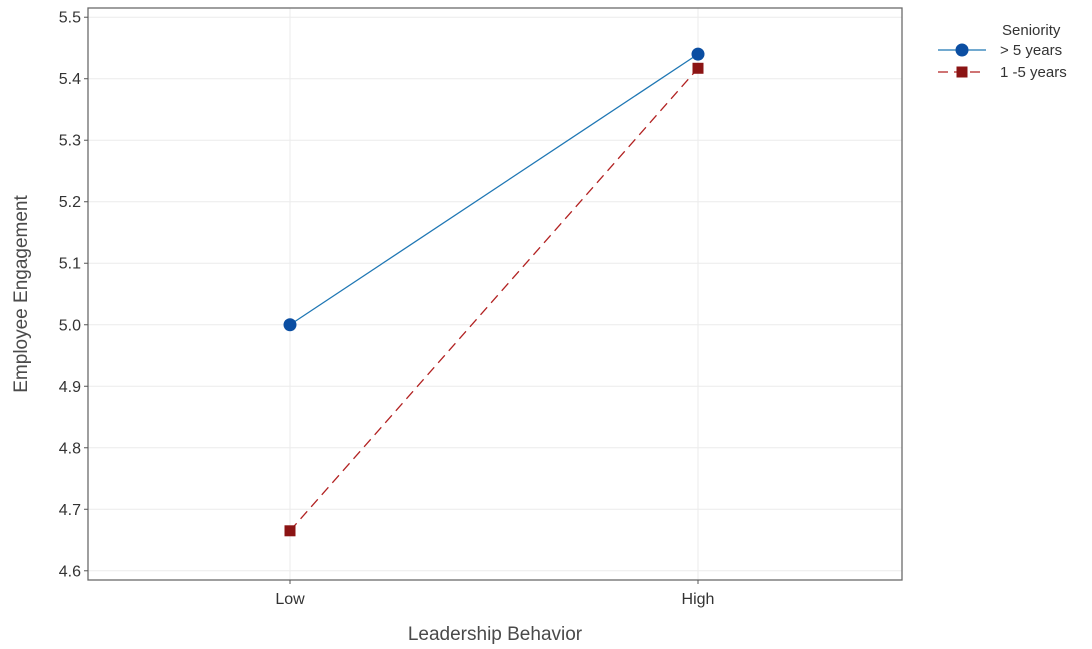 This screenshot has height=649, width=1092. Describe the element at coordinates (70, 387) in the screenshot. I see `y-tick-label: 4.9` at that location.